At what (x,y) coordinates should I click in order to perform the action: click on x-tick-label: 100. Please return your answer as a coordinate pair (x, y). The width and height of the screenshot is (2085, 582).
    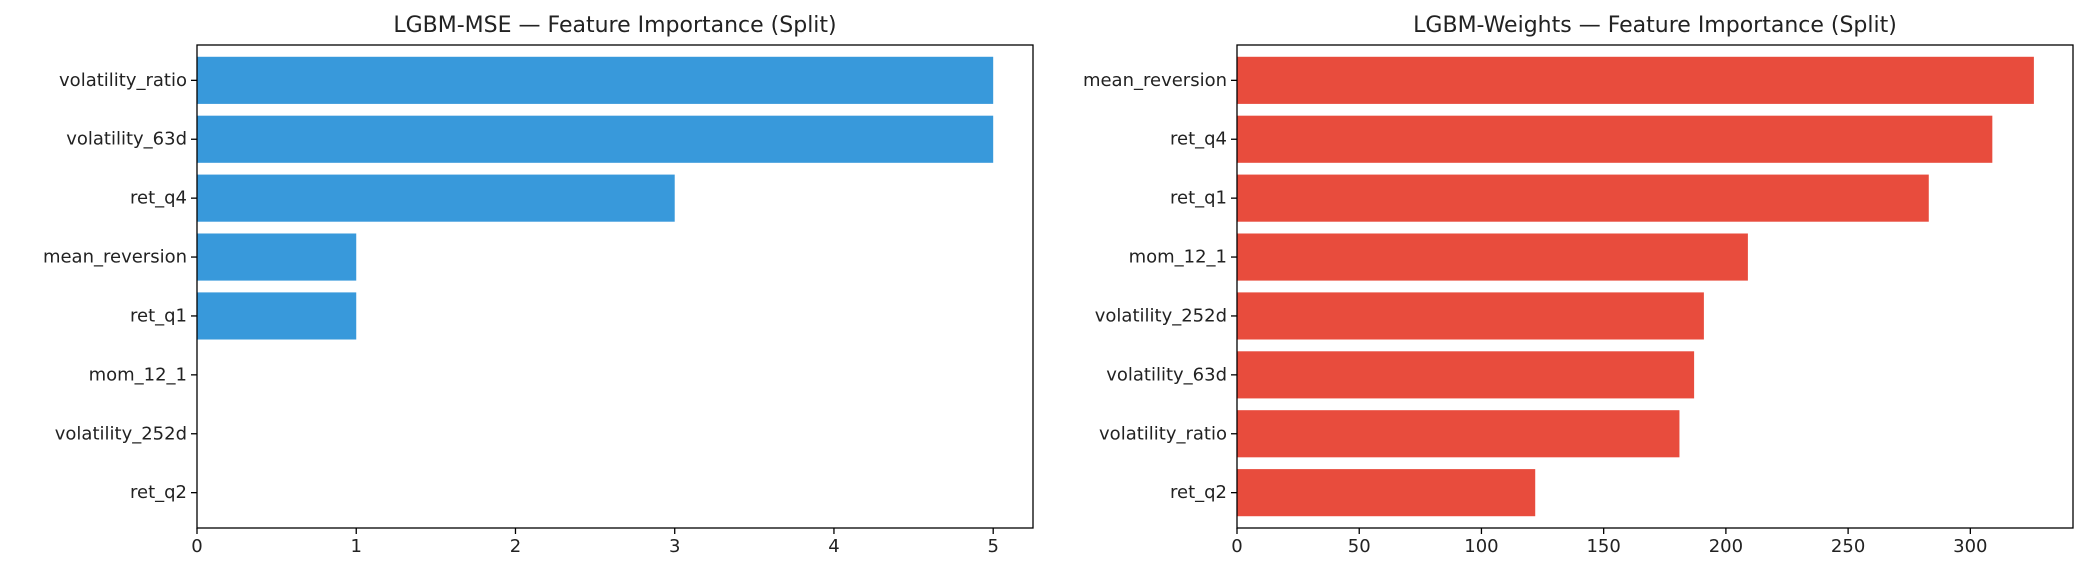
    Looking at the image, I should click on (1481, 546).